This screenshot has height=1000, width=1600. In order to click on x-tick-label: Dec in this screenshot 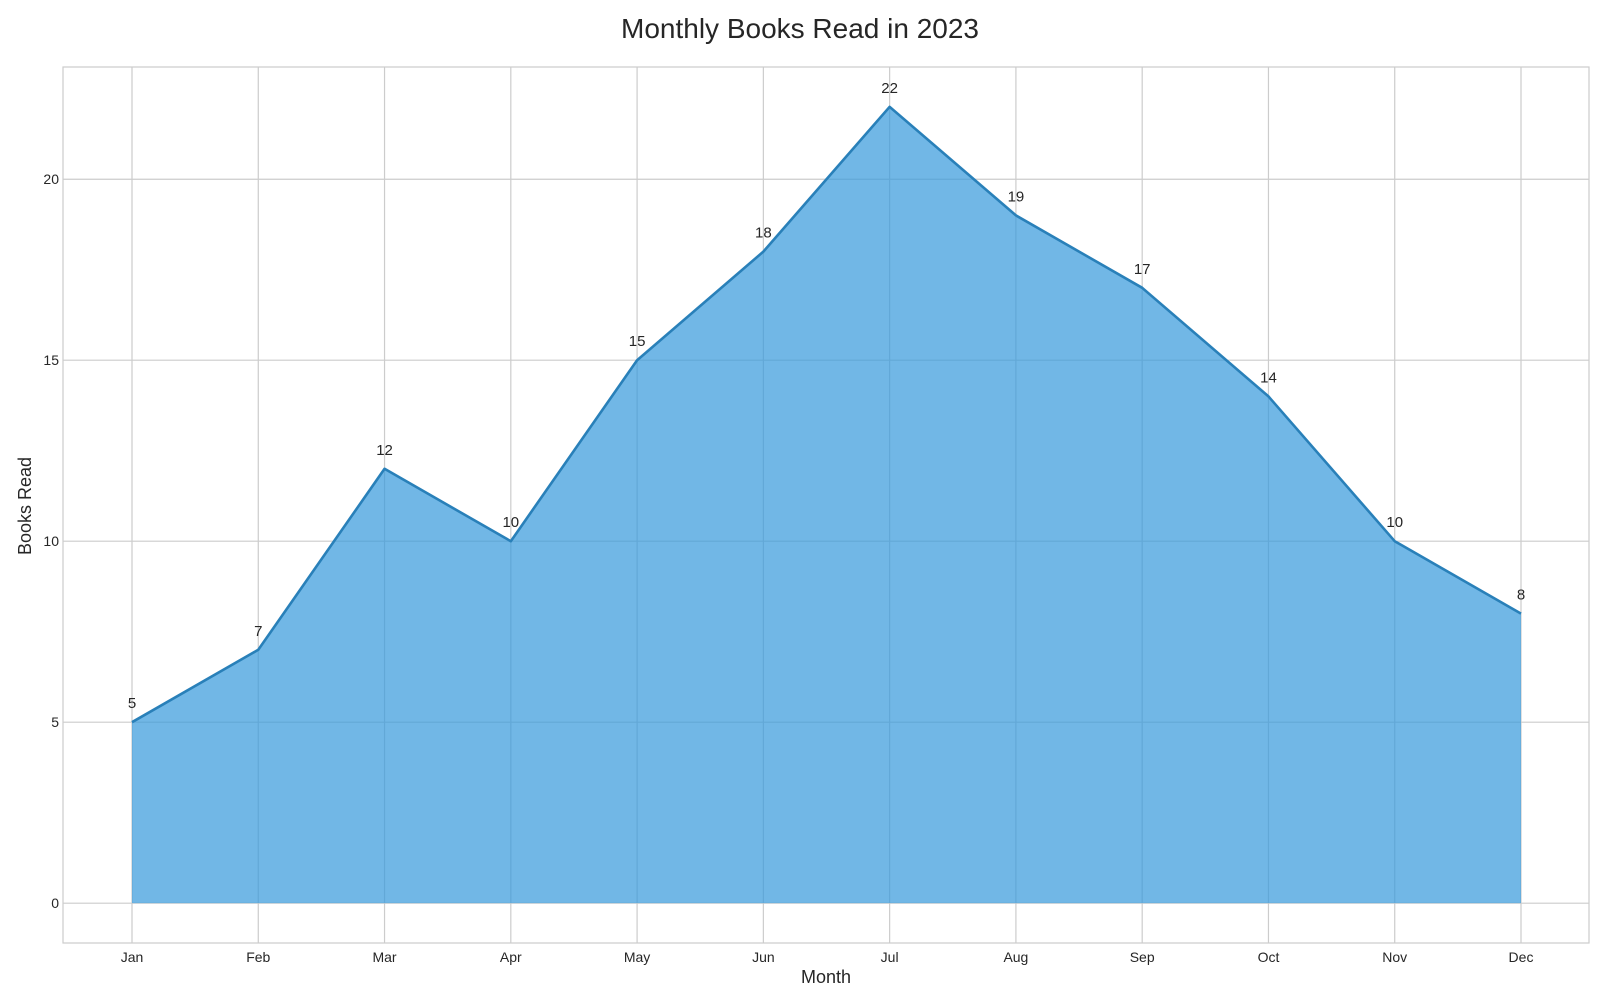, I will do `click(1521, 957)`.